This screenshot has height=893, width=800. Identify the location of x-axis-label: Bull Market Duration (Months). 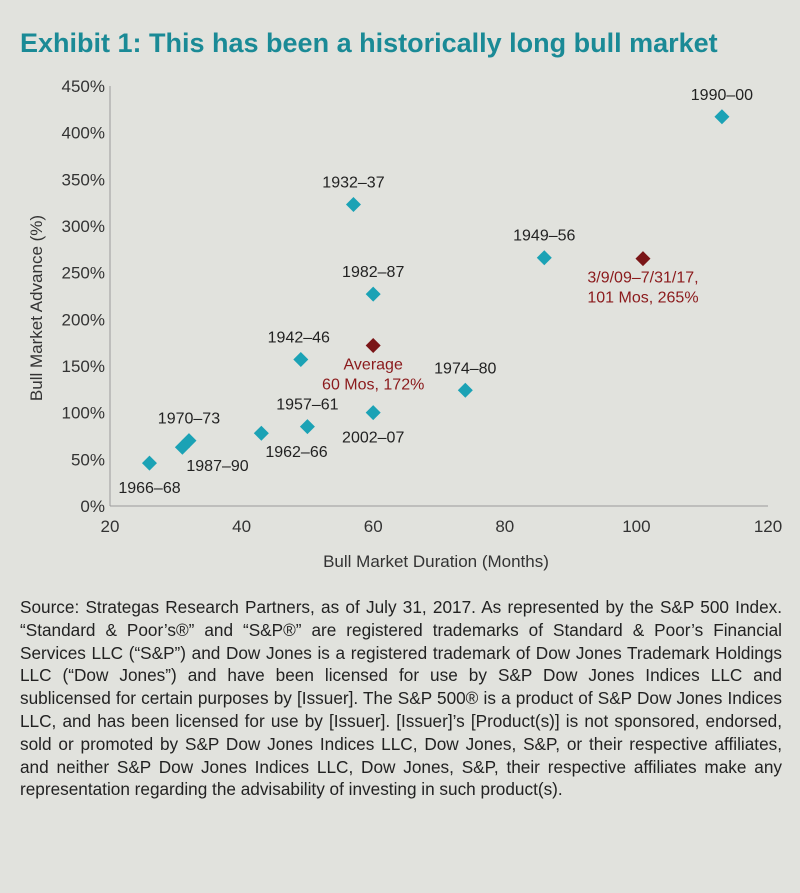
(436, 561).